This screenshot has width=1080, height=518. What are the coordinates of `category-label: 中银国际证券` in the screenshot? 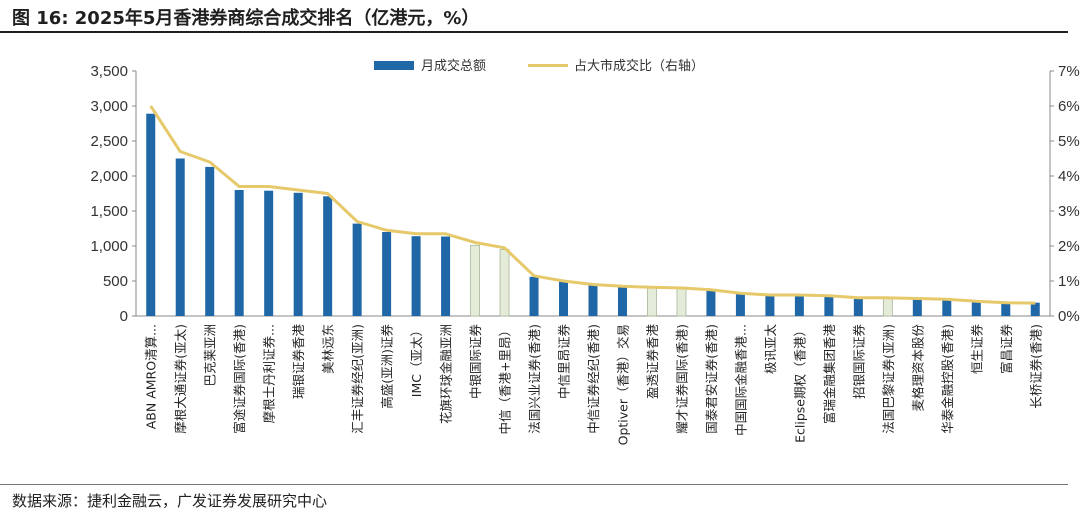 It's located at (475, 362).